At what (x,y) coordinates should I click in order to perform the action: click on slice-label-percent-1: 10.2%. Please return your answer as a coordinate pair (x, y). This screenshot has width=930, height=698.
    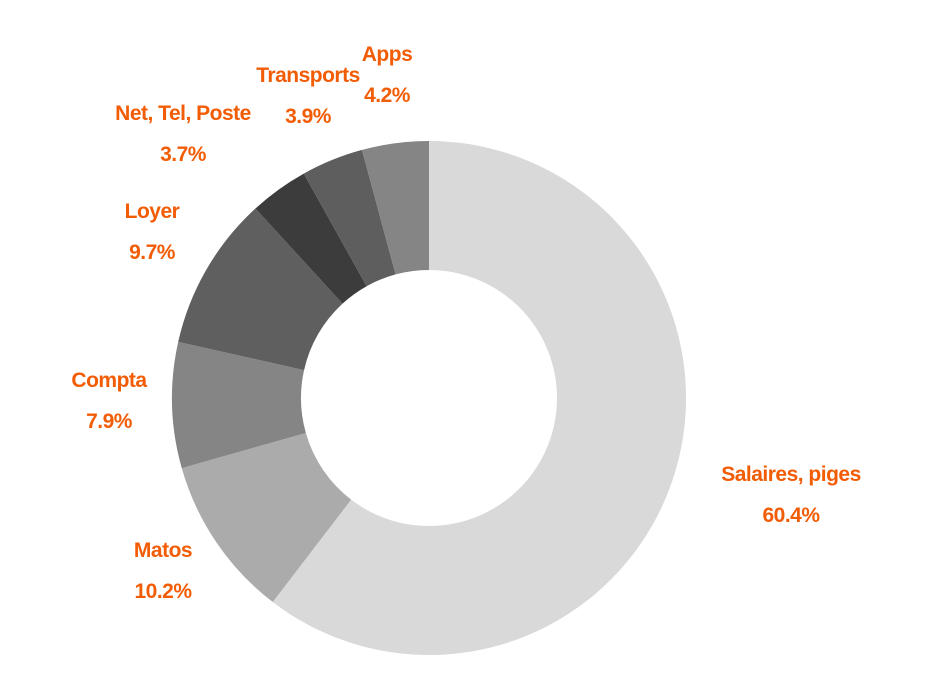
    Looking at the image, I should click on (163, 591).